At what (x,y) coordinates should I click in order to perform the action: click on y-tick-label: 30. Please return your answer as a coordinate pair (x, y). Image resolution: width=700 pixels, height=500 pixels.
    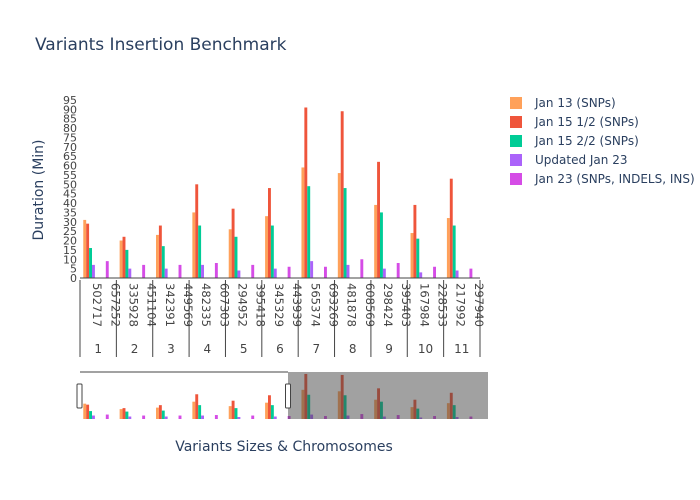
    Looking at the image, I should click on (70, 222).